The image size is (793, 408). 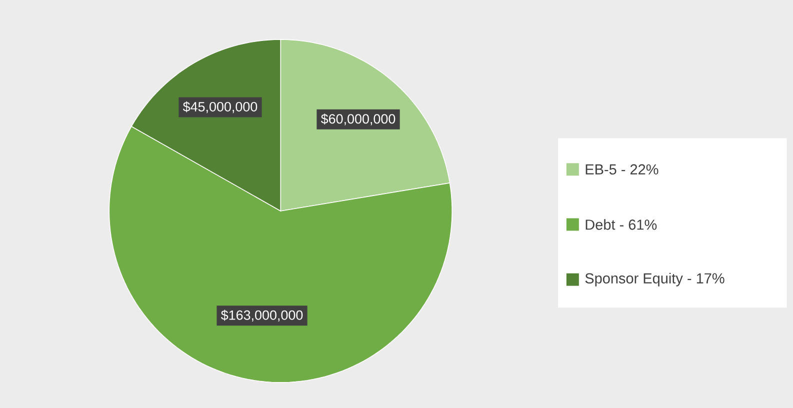 What do you see at coordinates (621, 224) in the screenshot?
I see `legend-label: Debt - 61%` at bounding box center [621, 224].